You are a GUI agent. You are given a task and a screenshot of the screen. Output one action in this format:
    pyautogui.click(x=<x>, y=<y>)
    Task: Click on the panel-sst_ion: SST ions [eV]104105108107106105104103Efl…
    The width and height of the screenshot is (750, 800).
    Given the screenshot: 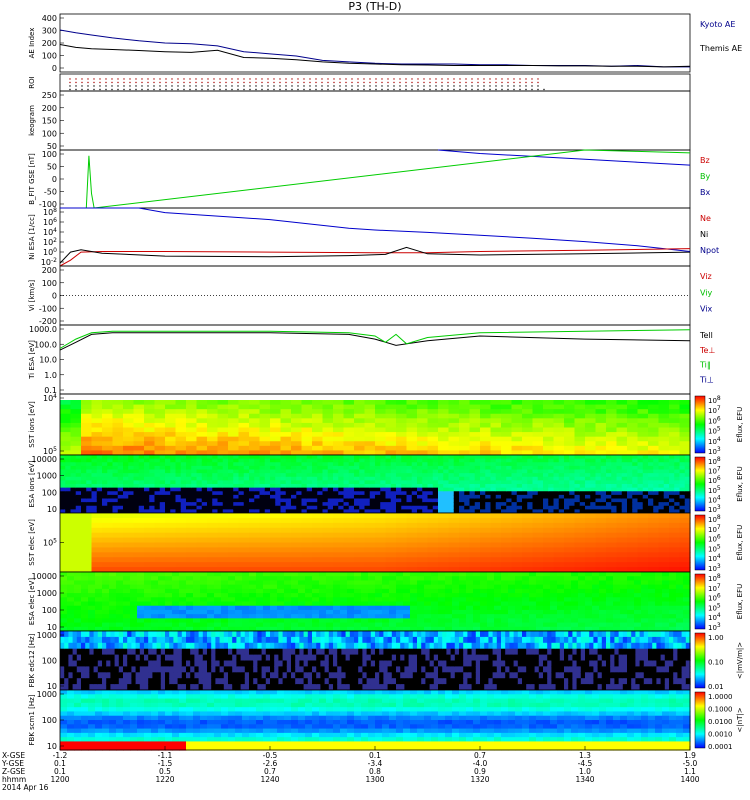 What is the action you would take?
    pyautogui.click(x=386, y=424)
    